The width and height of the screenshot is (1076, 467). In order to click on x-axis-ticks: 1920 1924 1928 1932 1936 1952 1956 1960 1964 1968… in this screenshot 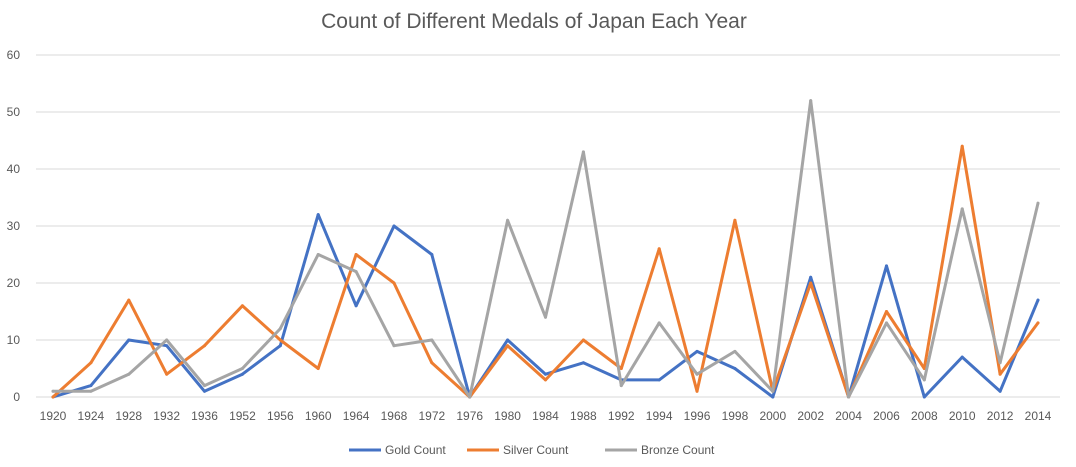, I will do `click(546, 416)`.